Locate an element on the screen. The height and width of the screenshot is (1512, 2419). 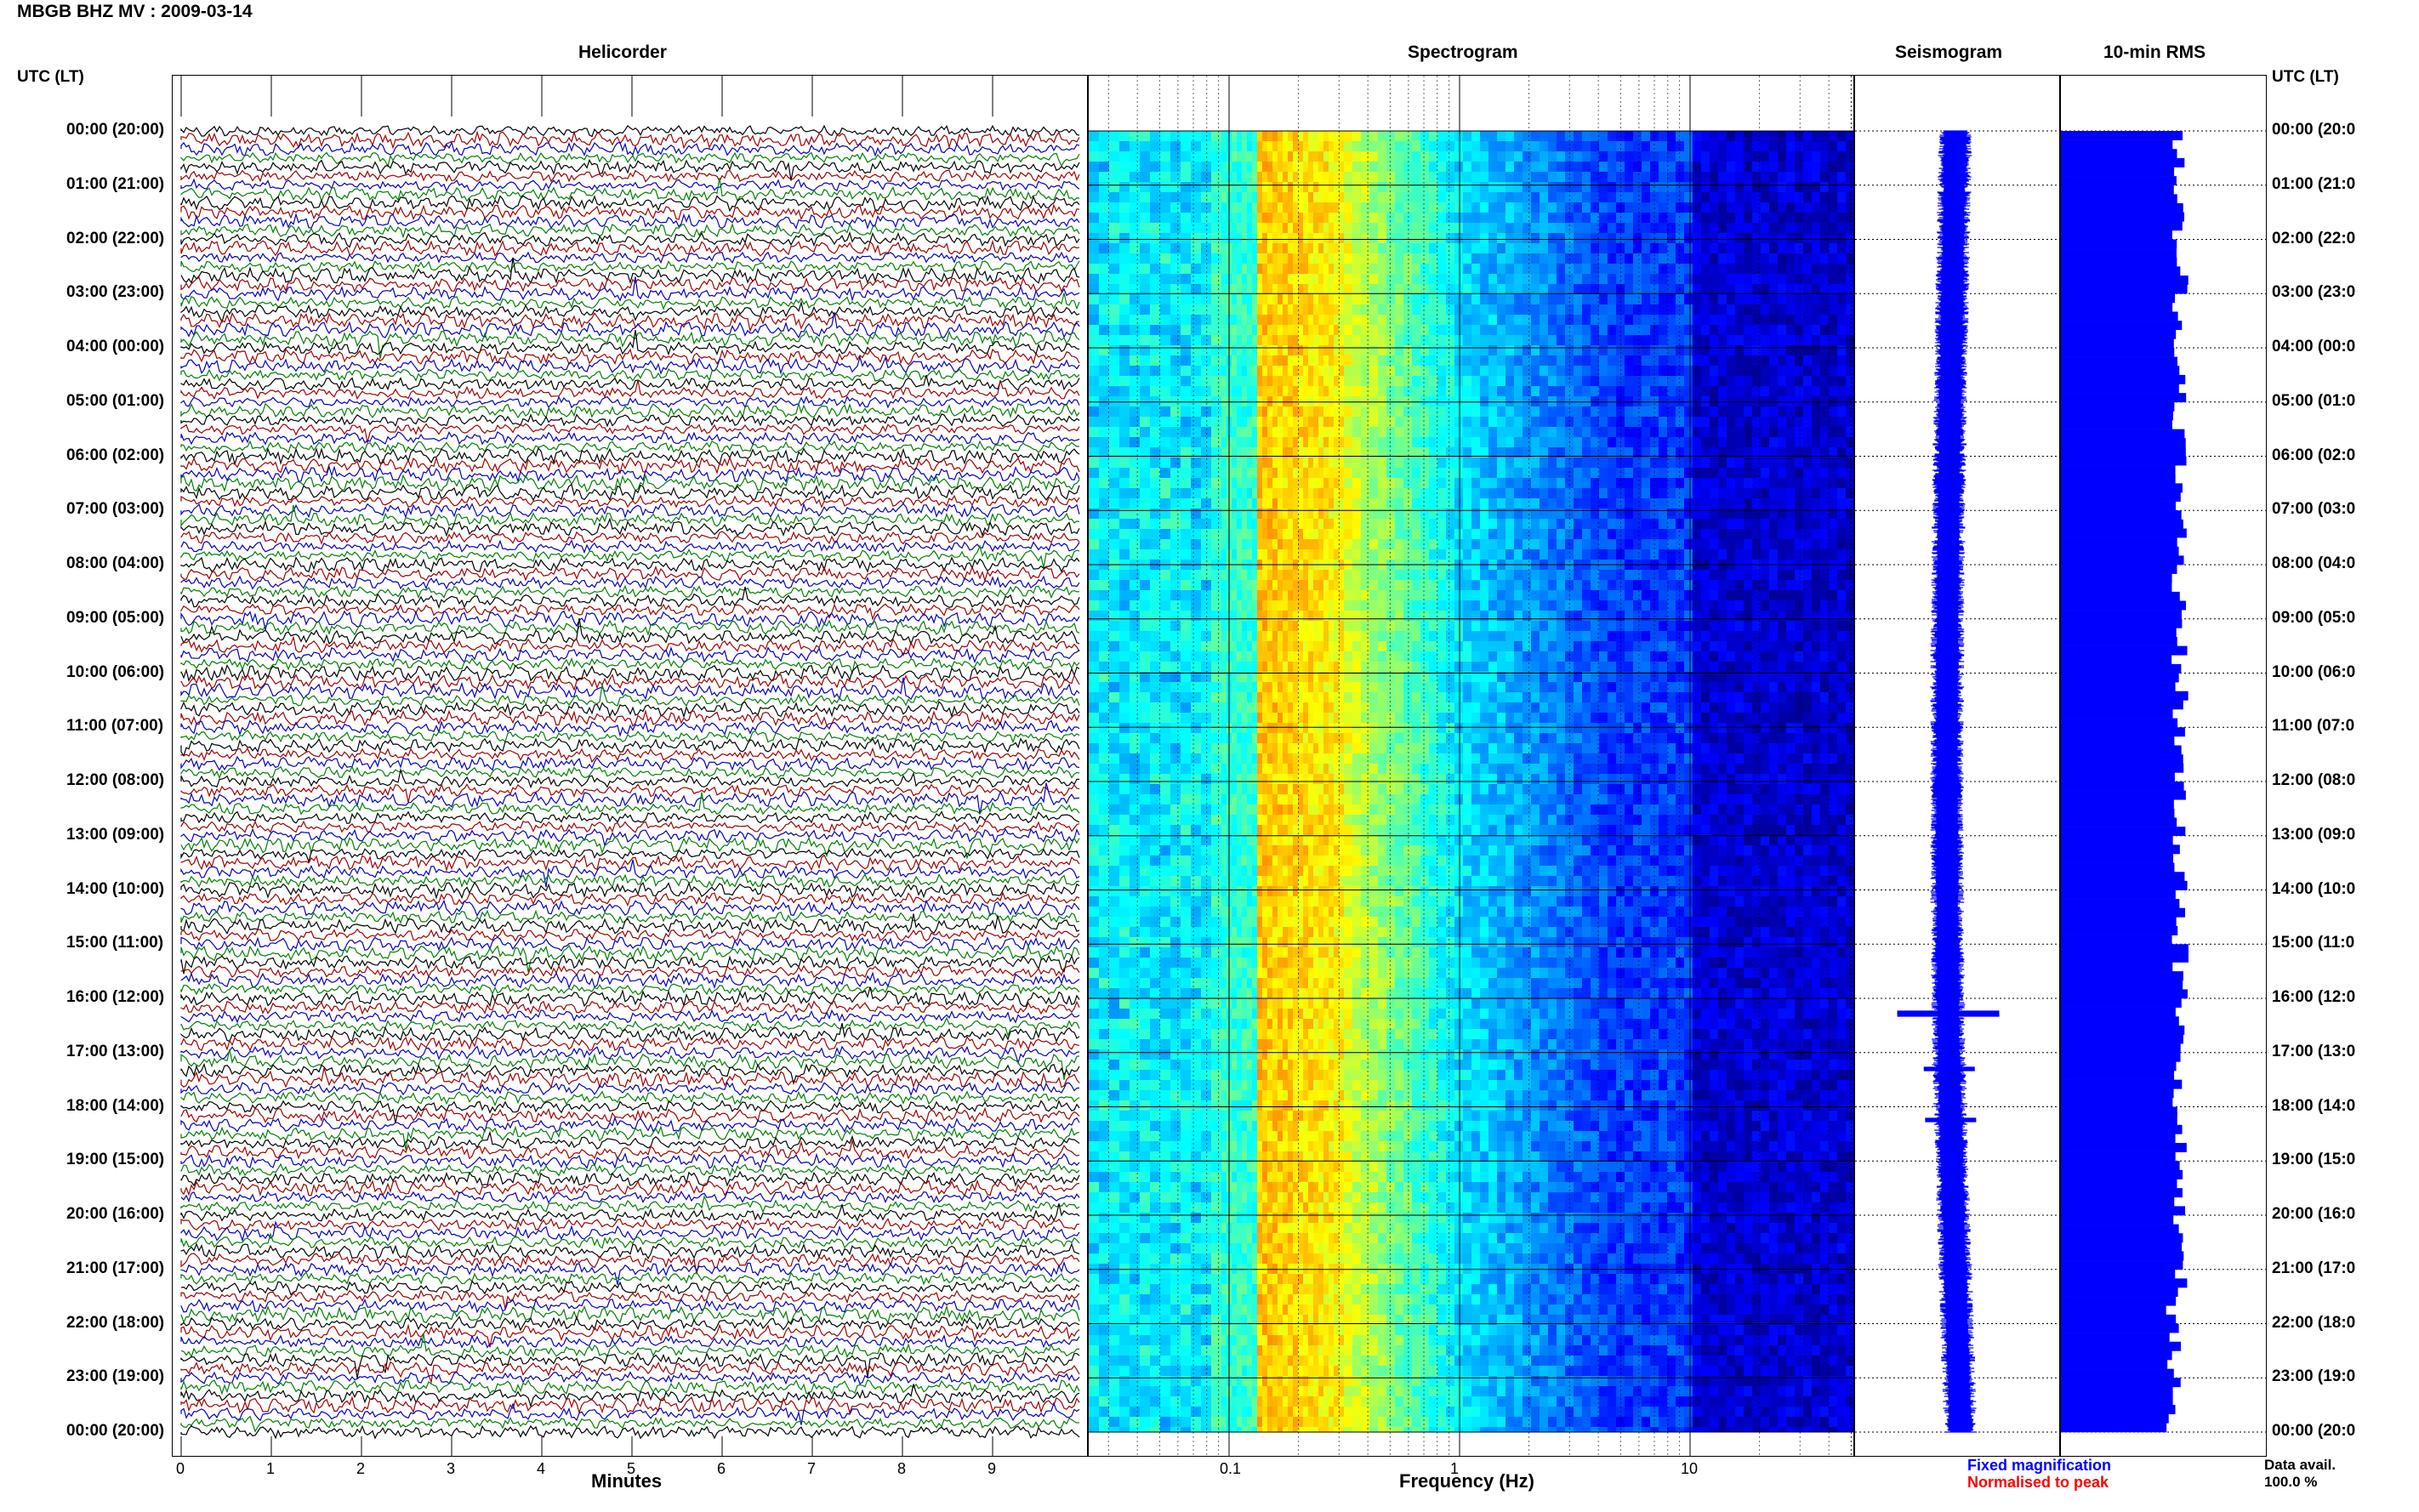
time-label-left: 09:00 (05:00) is located at coordinates (115, 617).